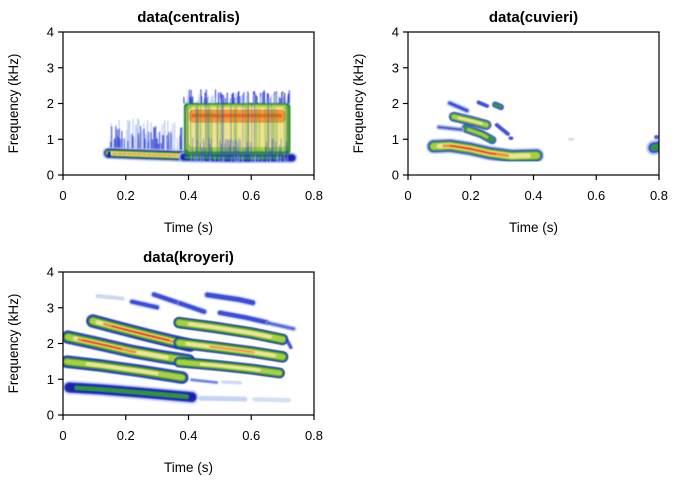  I want to click on spectrogram-cuvieri, so click(542, 132).